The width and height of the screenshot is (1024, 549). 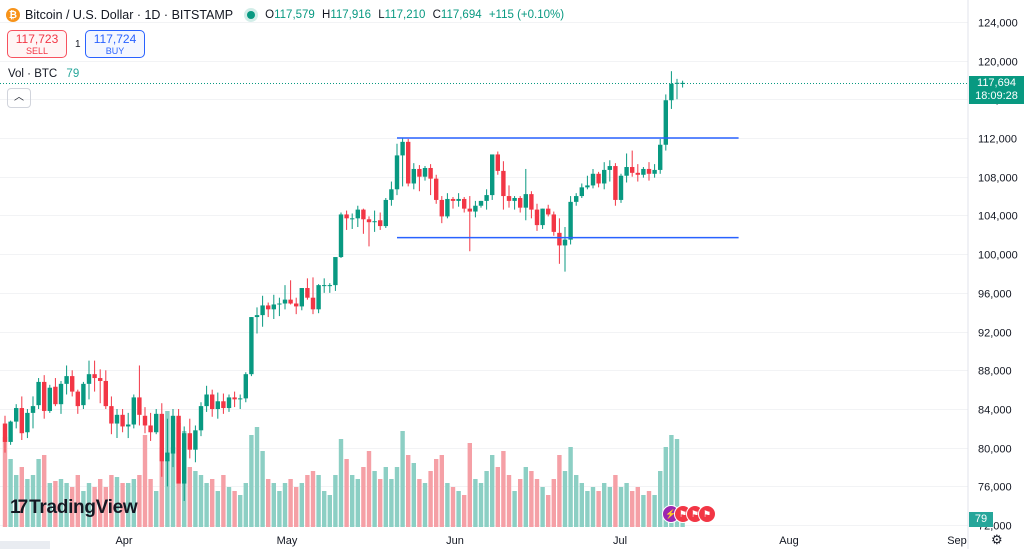 I want to click on us-flag-icon: ⚑, so click(x=707, y=514).